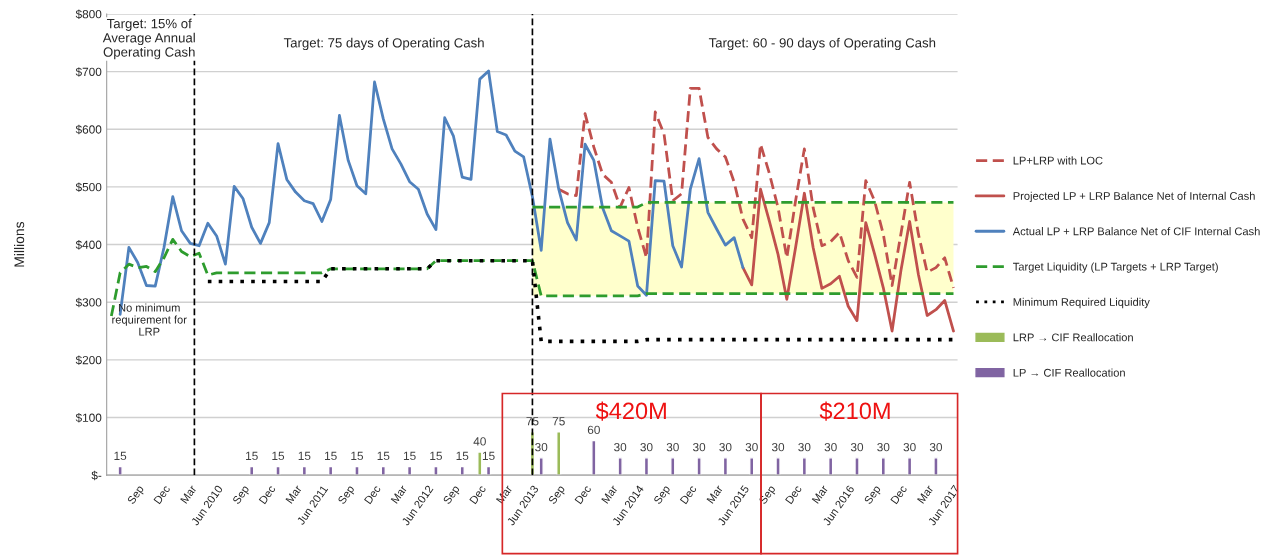 This screenshot has height=559, width=1270. Describe the element at coordinates (854, 411) in the screenshot. I see `annotation: $210M` at that location.